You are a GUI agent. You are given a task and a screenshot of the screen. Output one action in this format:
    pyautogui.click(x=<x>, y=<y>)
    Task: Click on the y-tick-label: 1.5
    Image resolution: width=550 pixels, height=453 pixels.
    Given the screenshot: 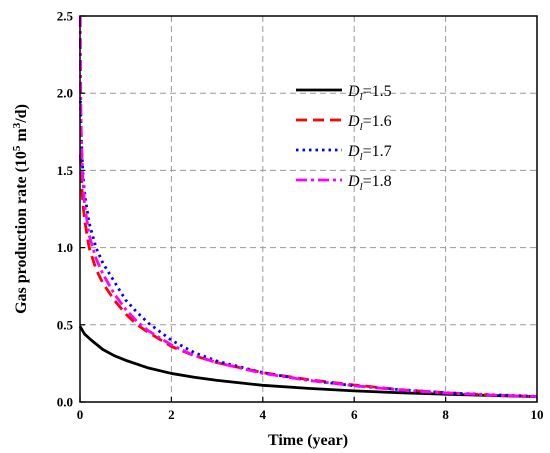 What is the action you would take?
    pyautogui.click(x=65, y=170)
    